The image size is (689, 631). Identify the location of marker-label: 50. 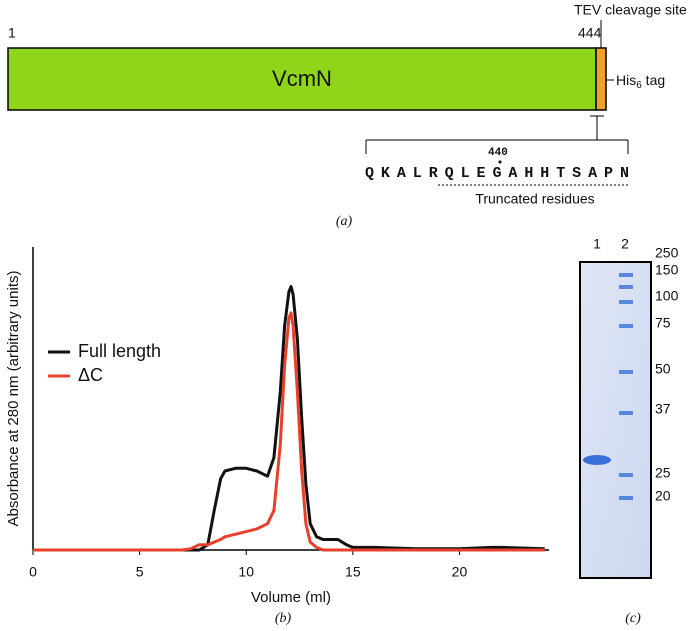
(663, 369).